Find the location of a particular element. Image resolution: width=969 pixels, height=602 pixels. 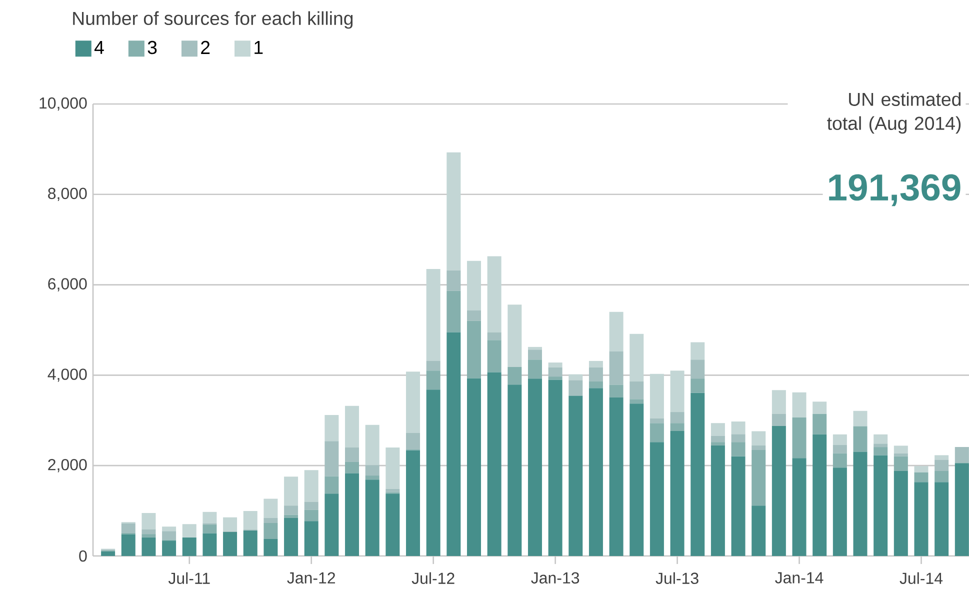

y-tick-label: 2,000 is located at coordinates (67, 465).